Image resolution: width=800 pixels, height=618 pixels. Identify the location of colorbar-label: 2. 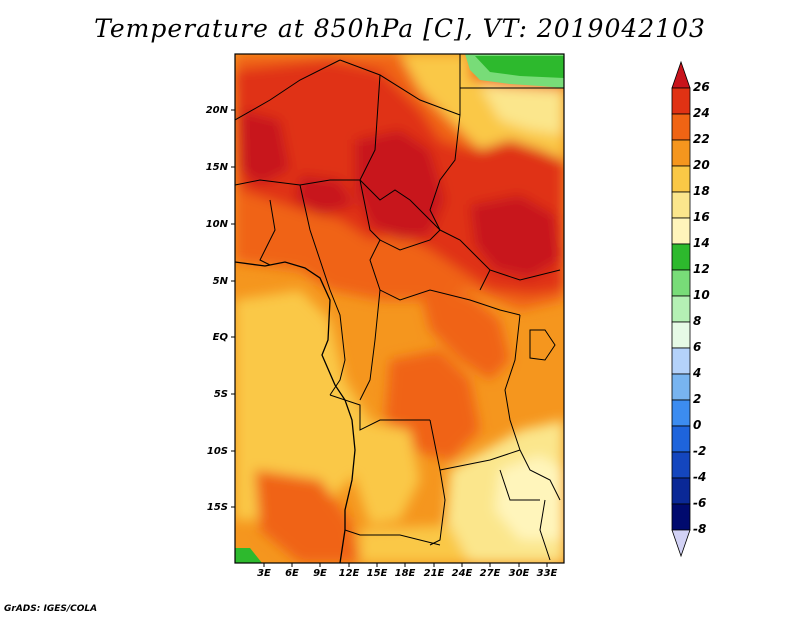
(697, 399).